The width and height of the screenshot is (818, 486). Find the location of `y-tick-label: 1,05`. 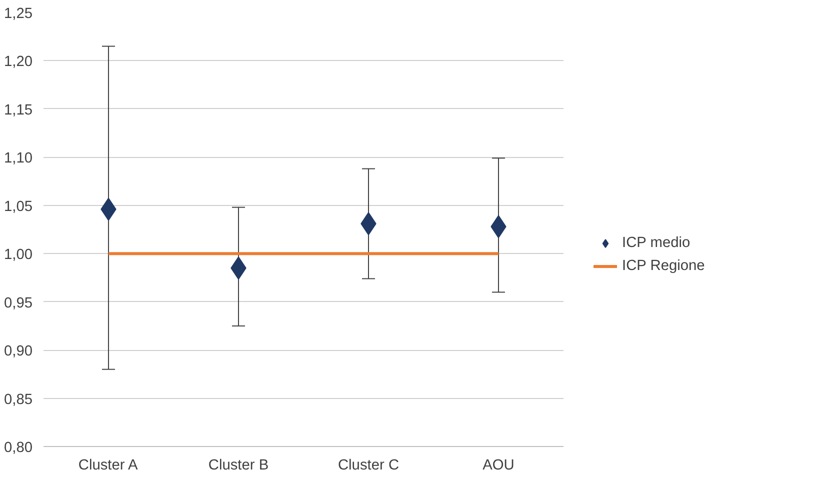

y-tick-label: 1,05 is located at coordinates (18, 206).